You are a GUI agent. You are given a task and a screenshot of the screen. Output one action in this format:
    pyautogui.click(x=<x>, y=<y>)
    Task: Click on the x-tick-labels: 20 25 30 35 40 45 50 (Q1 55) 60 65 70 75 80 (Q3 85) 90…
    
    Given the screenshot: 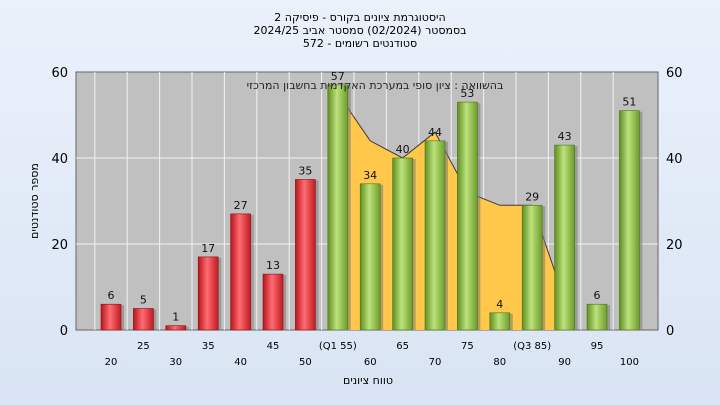 What is the action you would take?
    pyautogui.click(x=372, y=354)
    